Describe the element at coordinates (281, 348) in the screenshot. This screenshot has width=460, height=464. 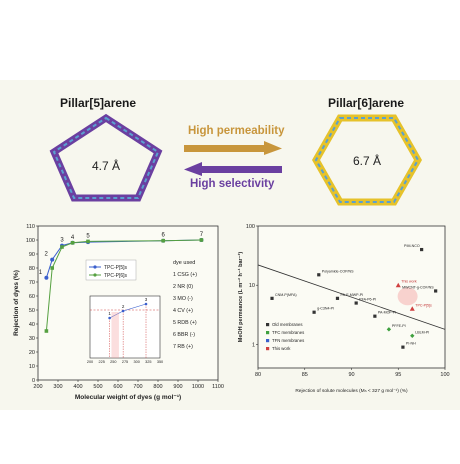
I see `legend-label: This work` at that location.